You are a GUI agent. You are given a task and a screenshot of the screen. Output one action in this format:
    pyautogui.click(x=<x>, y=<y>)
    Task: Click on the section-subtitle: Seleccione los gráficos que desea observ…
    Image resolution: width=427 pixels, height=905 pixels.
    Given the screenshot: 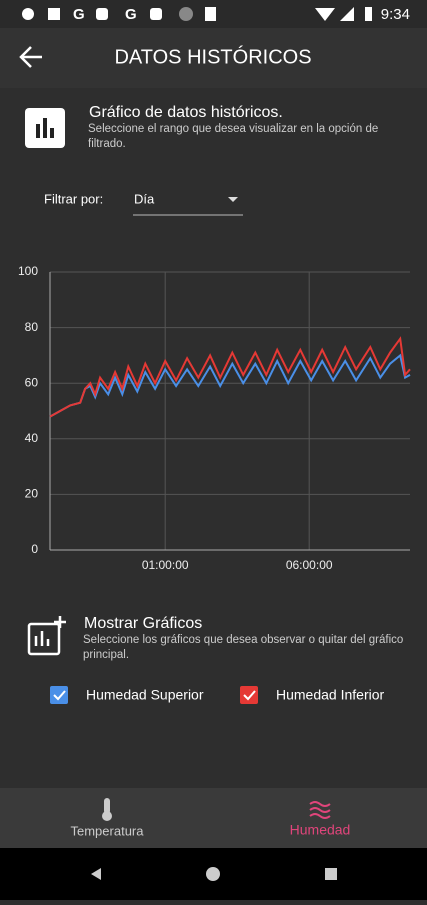 What is the action you would take?
    pyautogui.click(x=243, y=647)
    